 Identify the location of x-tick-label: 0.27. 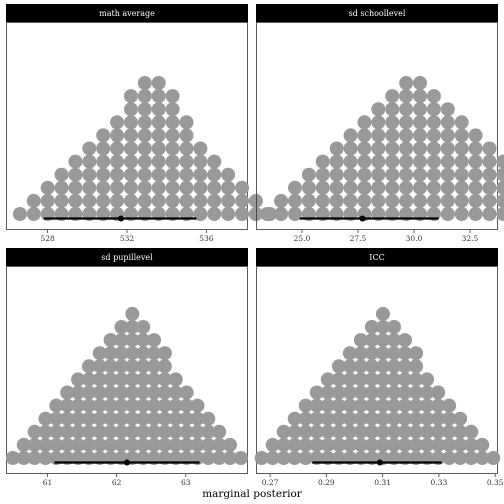
(270, 482).